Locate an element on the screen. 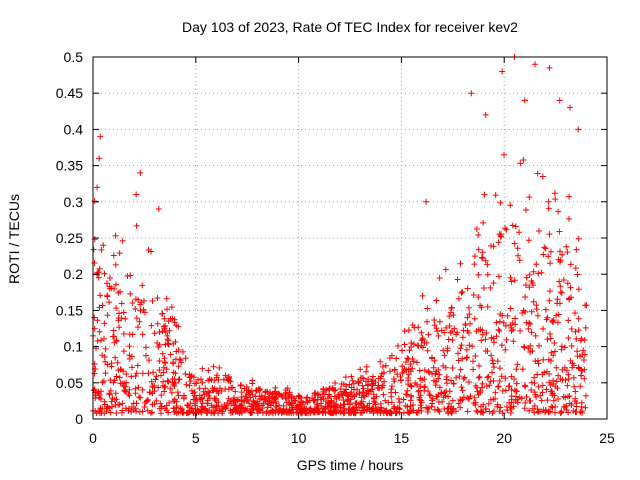 This screenshot has height=480, width=640. y-tick-label: 0.45 is located at coordinates (69, 93).